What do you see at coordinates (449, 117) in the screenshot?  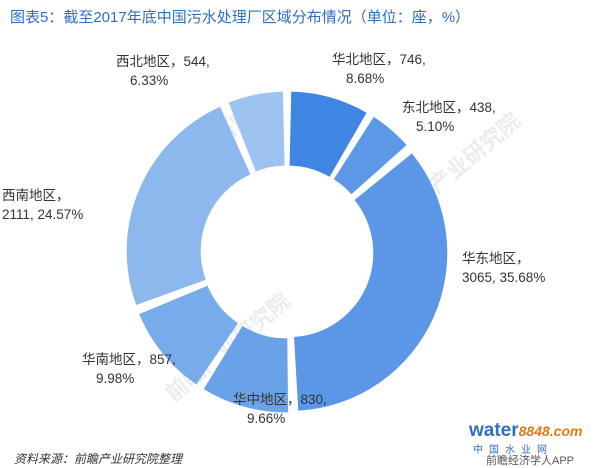 I see `slice-label-2: 东北地区，438, 5.10%` at bounding box center [449, 117].